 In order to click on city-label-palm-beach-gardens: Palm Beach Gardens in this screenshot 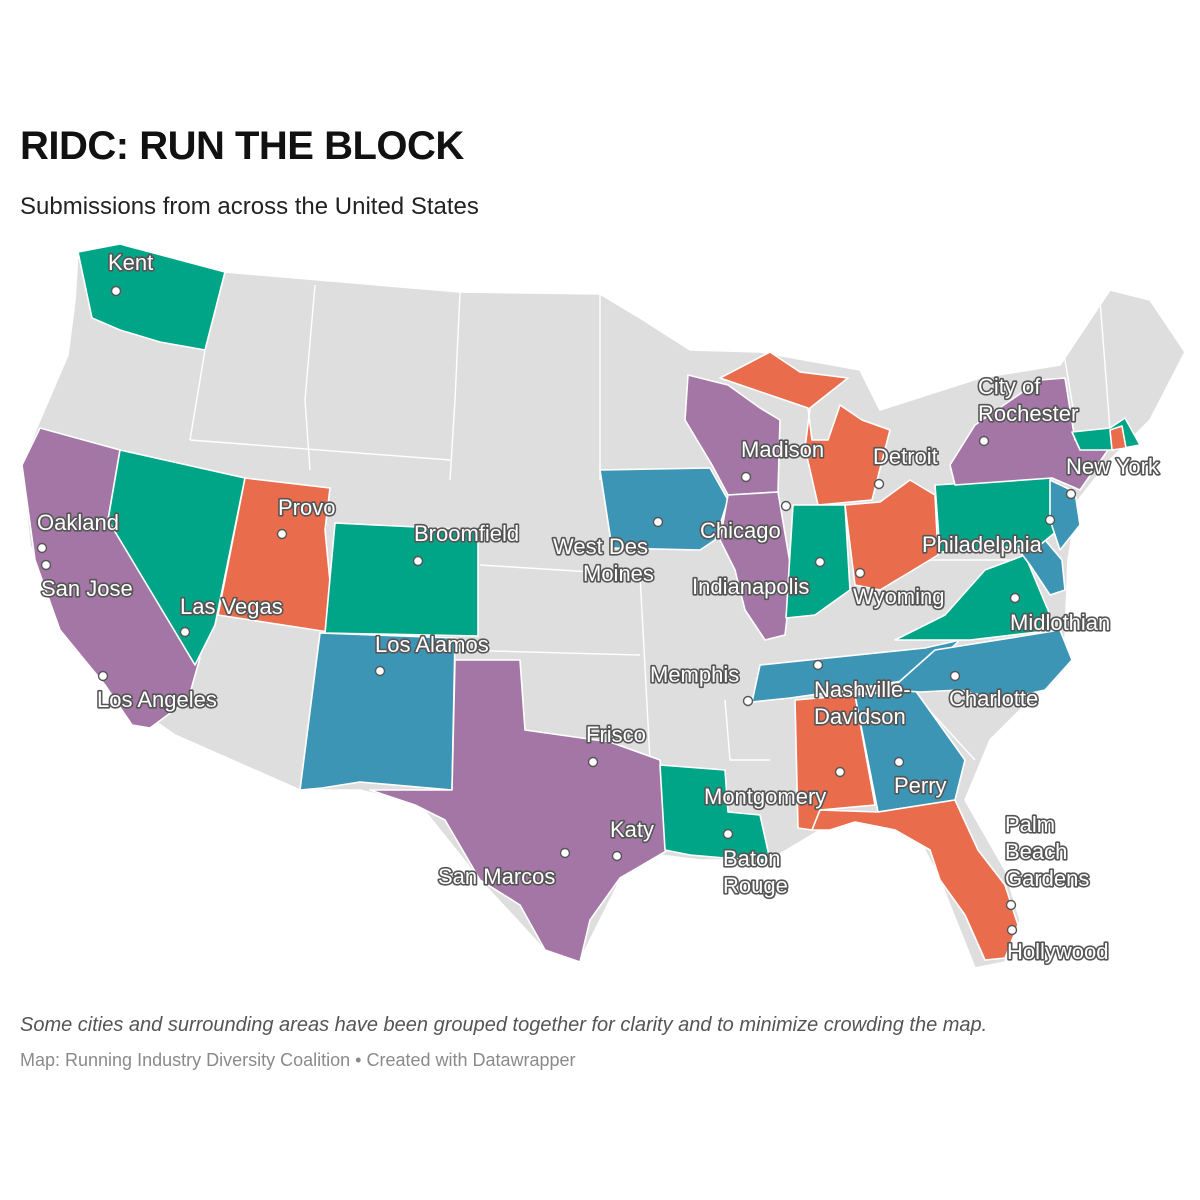, I will do `click(1047, 851)`.